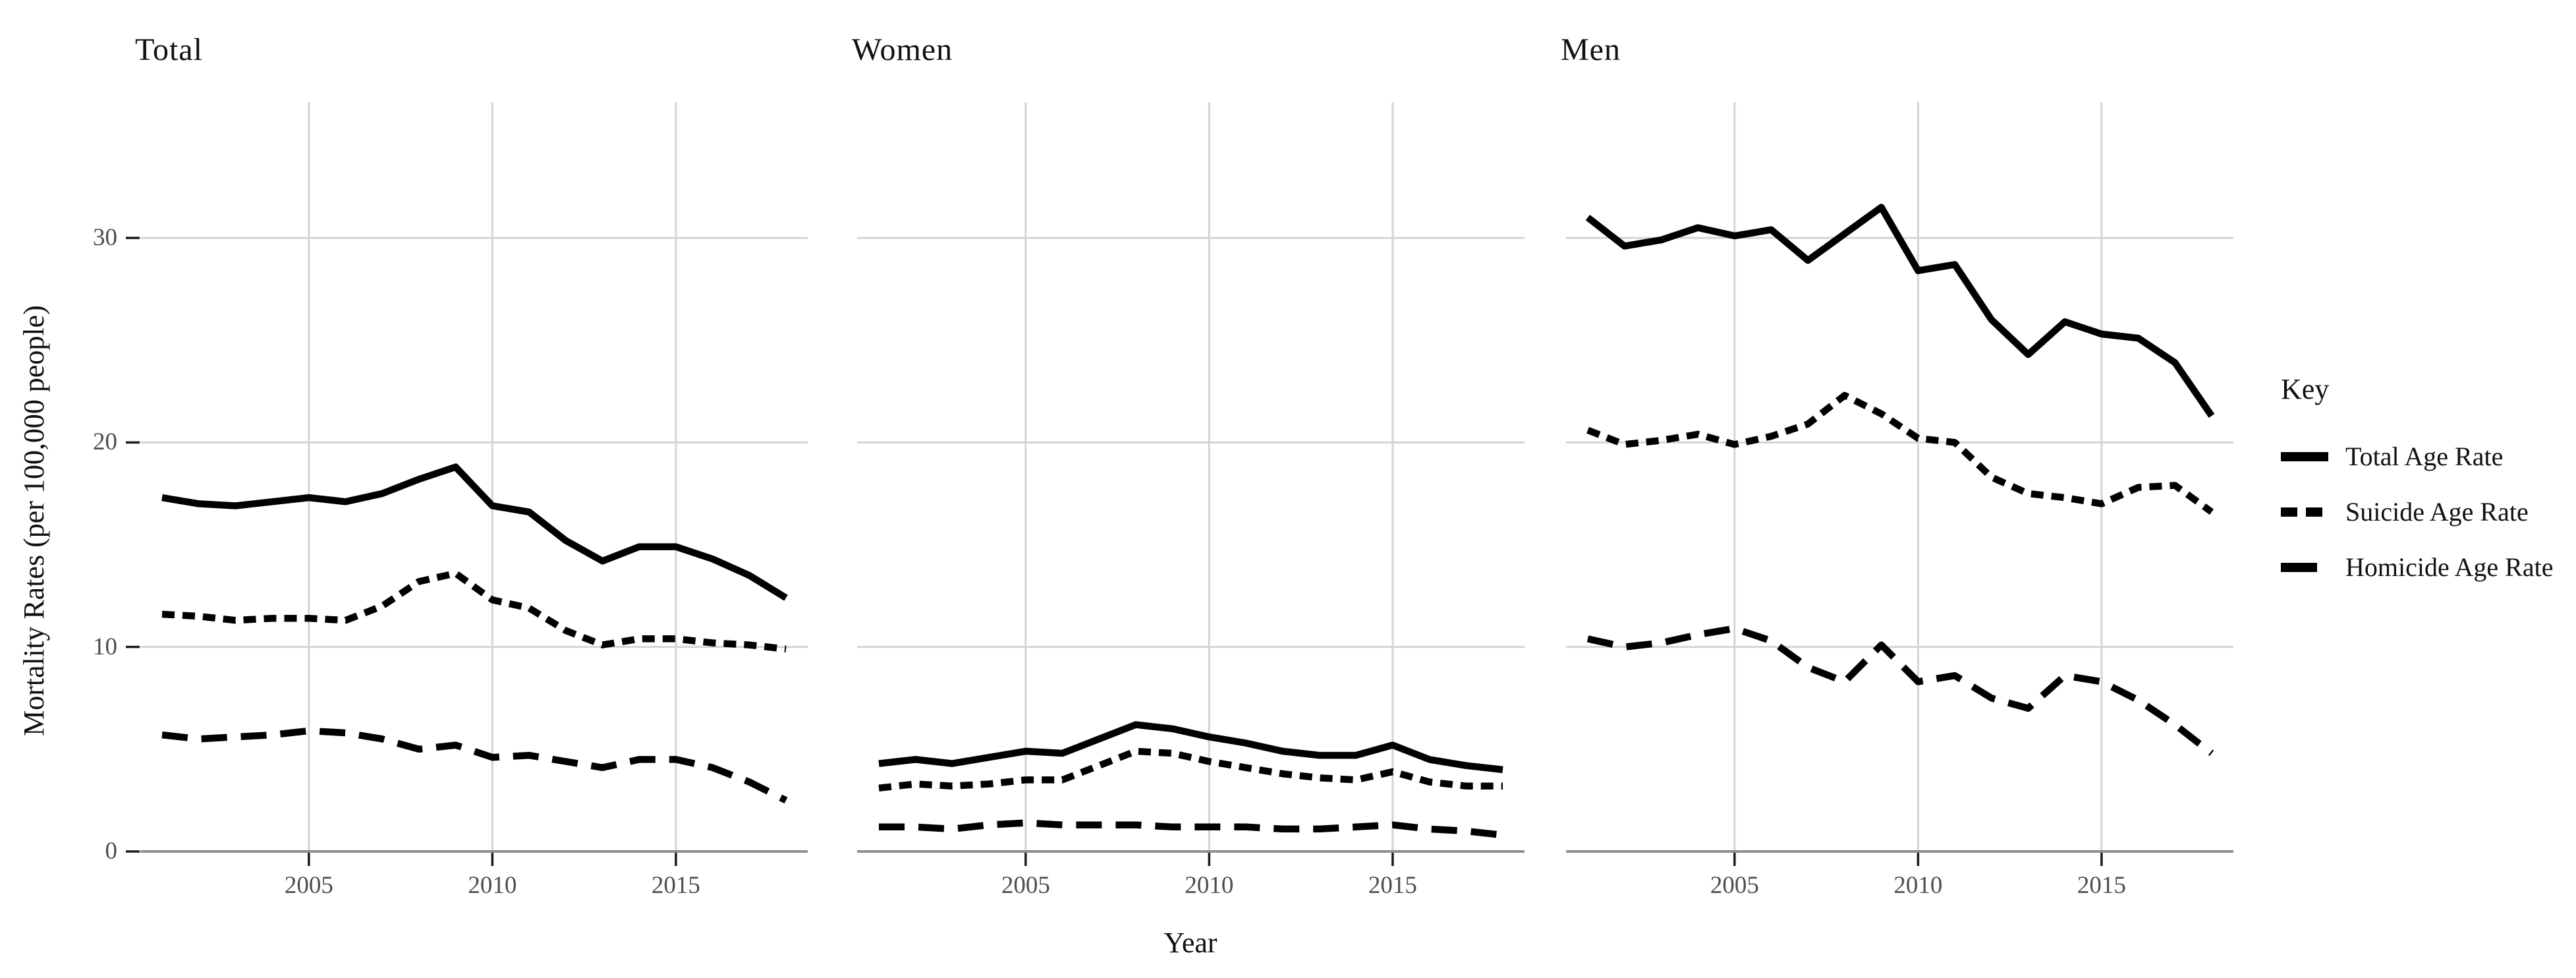 The image size is (2576, 978). Describe the element at coordinates (111, 851) in the screenshot. I see `y-tick-label-0: 0` at that location.